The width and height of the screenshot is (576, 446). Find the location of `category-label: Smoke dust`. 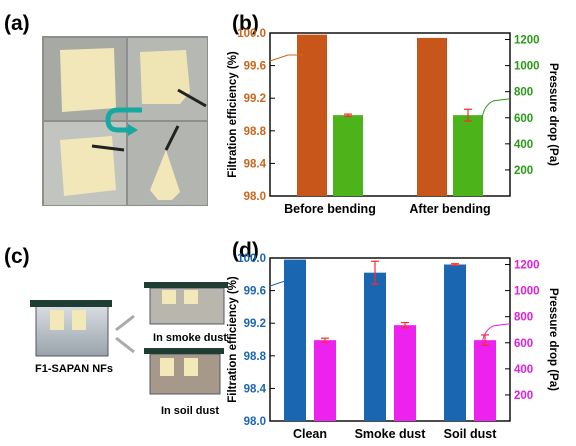

category-label: Smoke dust is located at coordinates (391, 434).